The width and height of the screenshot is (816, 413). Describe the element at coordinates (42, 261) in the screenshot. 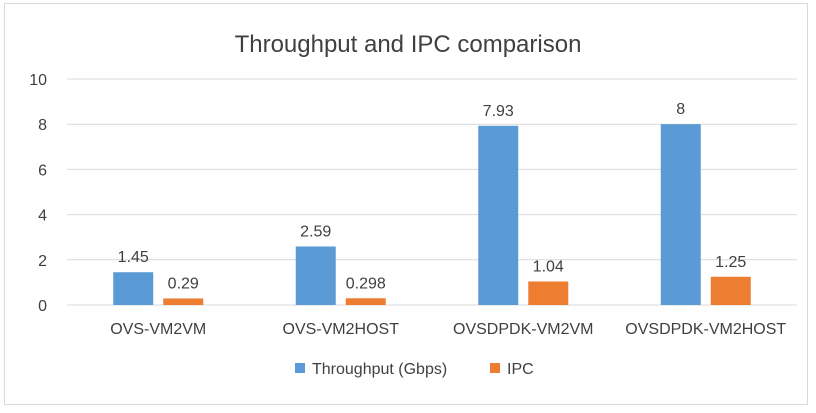

I see `y-tick-label: 2` at that location.